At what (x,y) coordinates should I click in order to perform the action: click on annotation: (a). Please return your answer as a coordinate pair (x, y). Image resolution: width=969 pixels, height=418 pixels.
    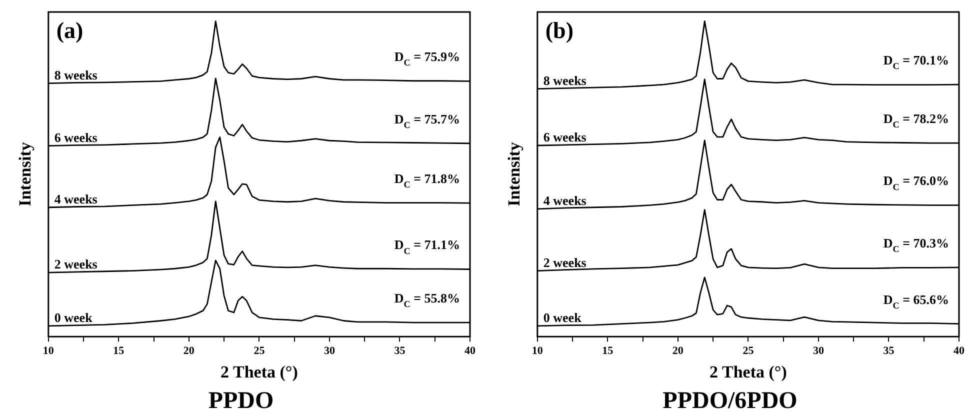
    Looking at the image, I should click on (70, 30).